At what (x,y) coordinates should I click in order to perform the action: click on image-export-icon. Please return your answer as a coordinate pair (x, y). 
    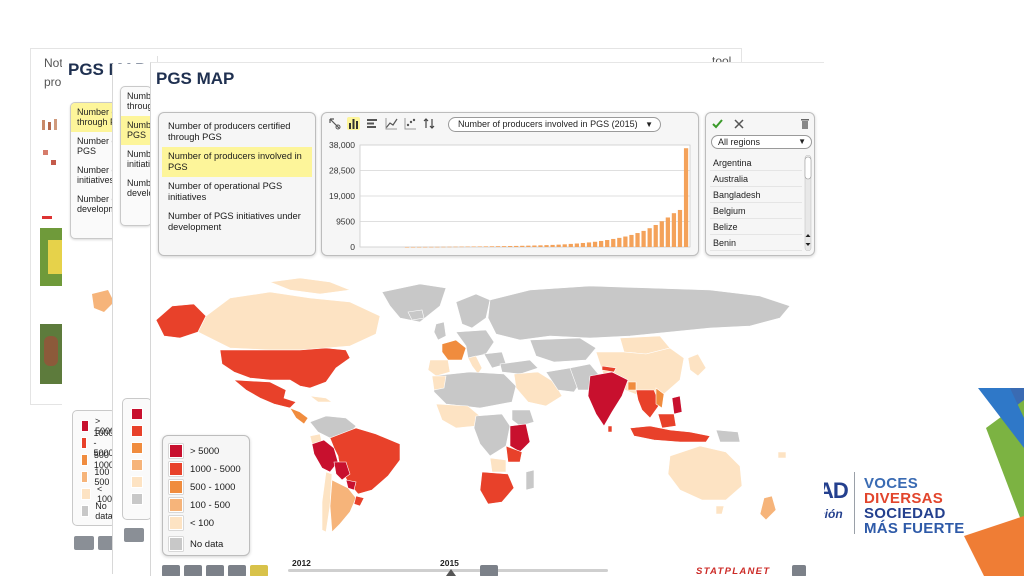
    Looking at the image, I should click on (215, 570).